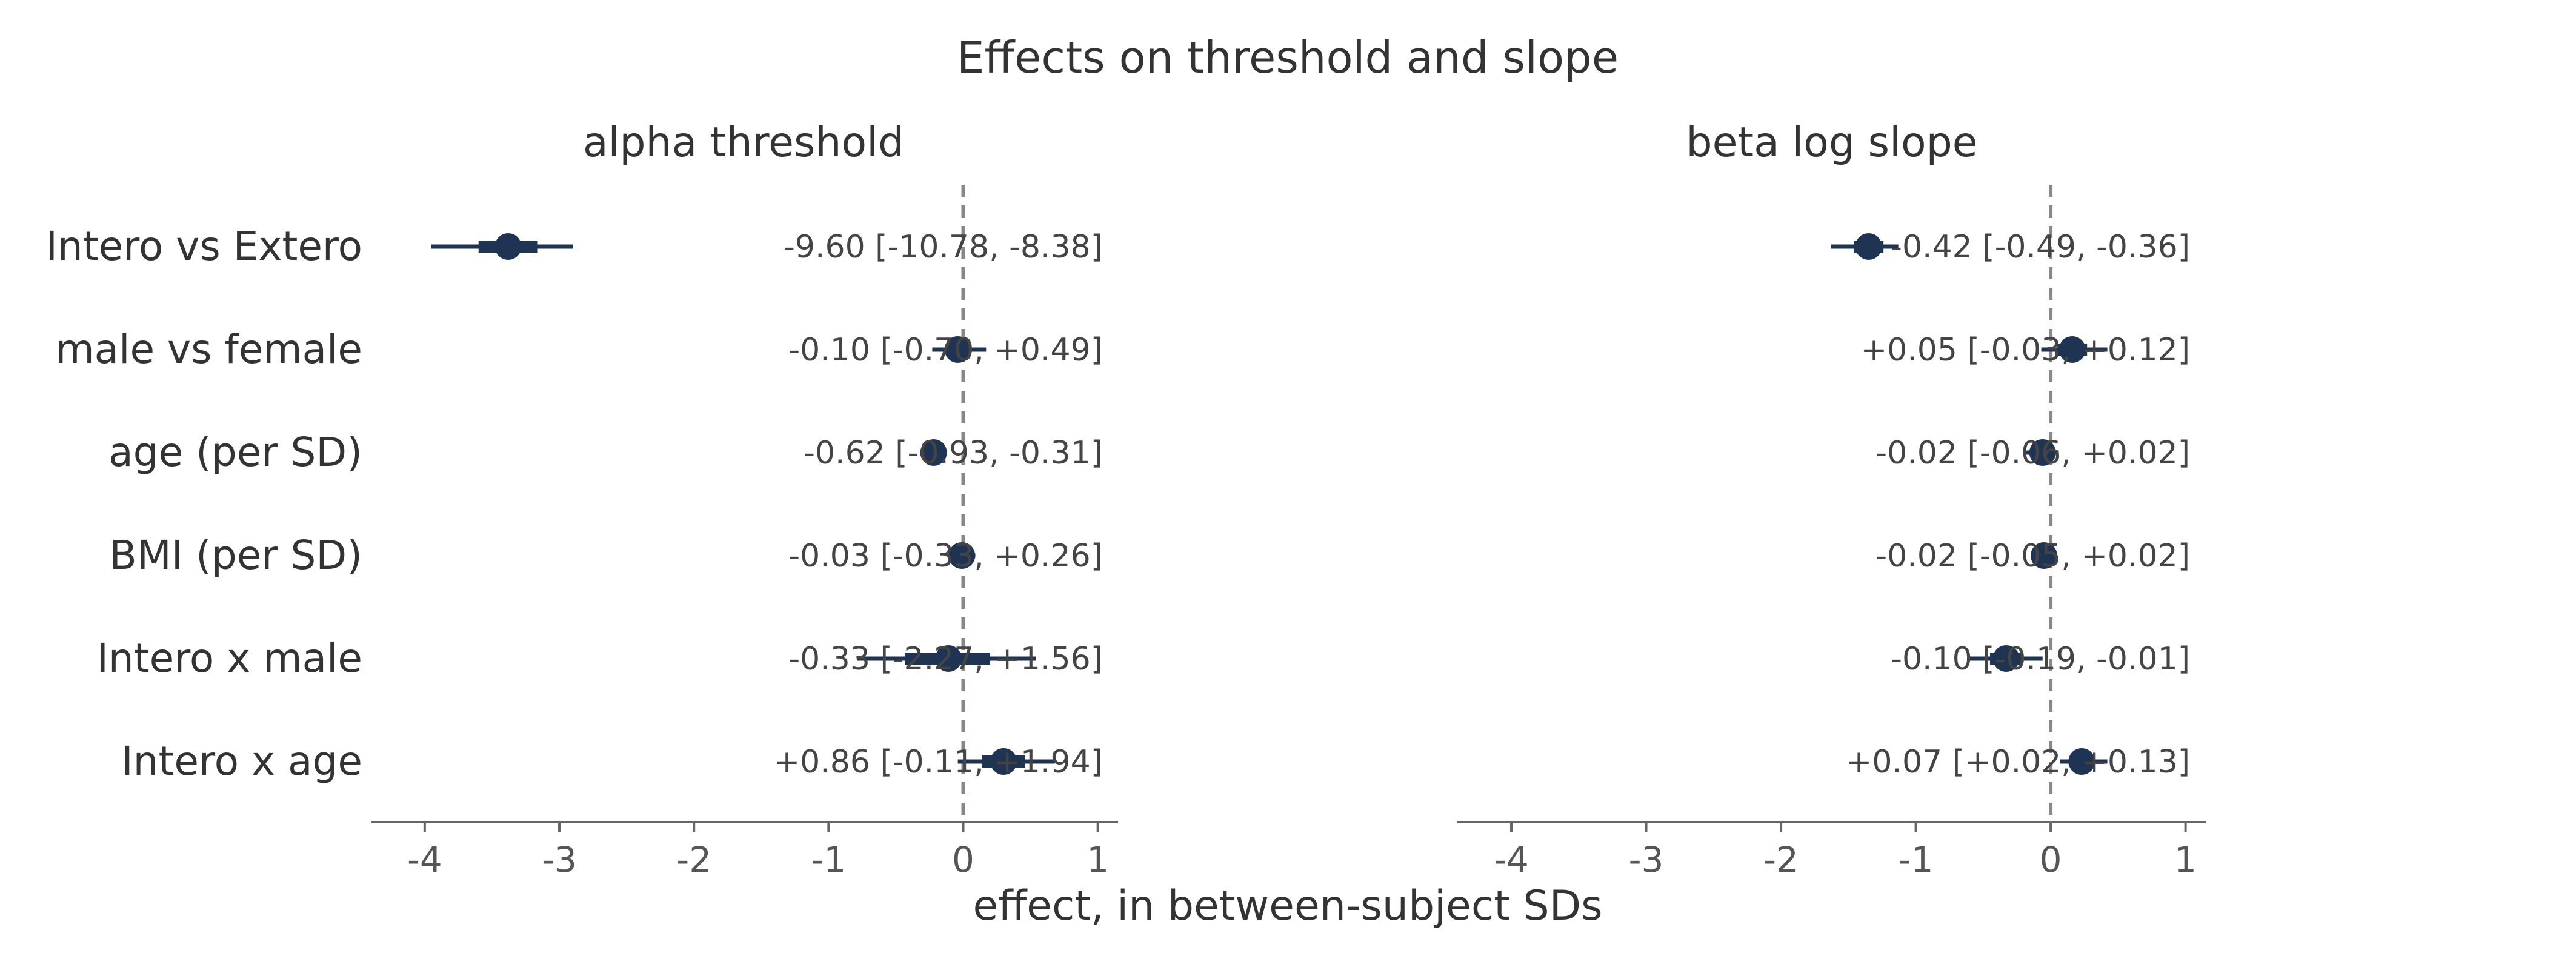 The width and height of the screenshot is (2576, 973). I want to click on estimate-annotation: +0.07 [+0.02, +0.13], so click(2018, 762).